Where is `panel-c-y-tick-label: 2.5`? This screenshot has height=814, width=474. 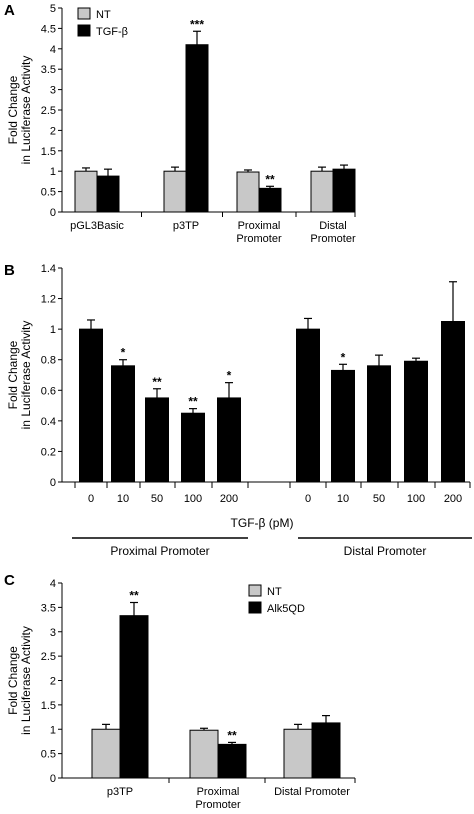
panel-c-y-tick-label: 2.5 is located at coordinates (48, 657).